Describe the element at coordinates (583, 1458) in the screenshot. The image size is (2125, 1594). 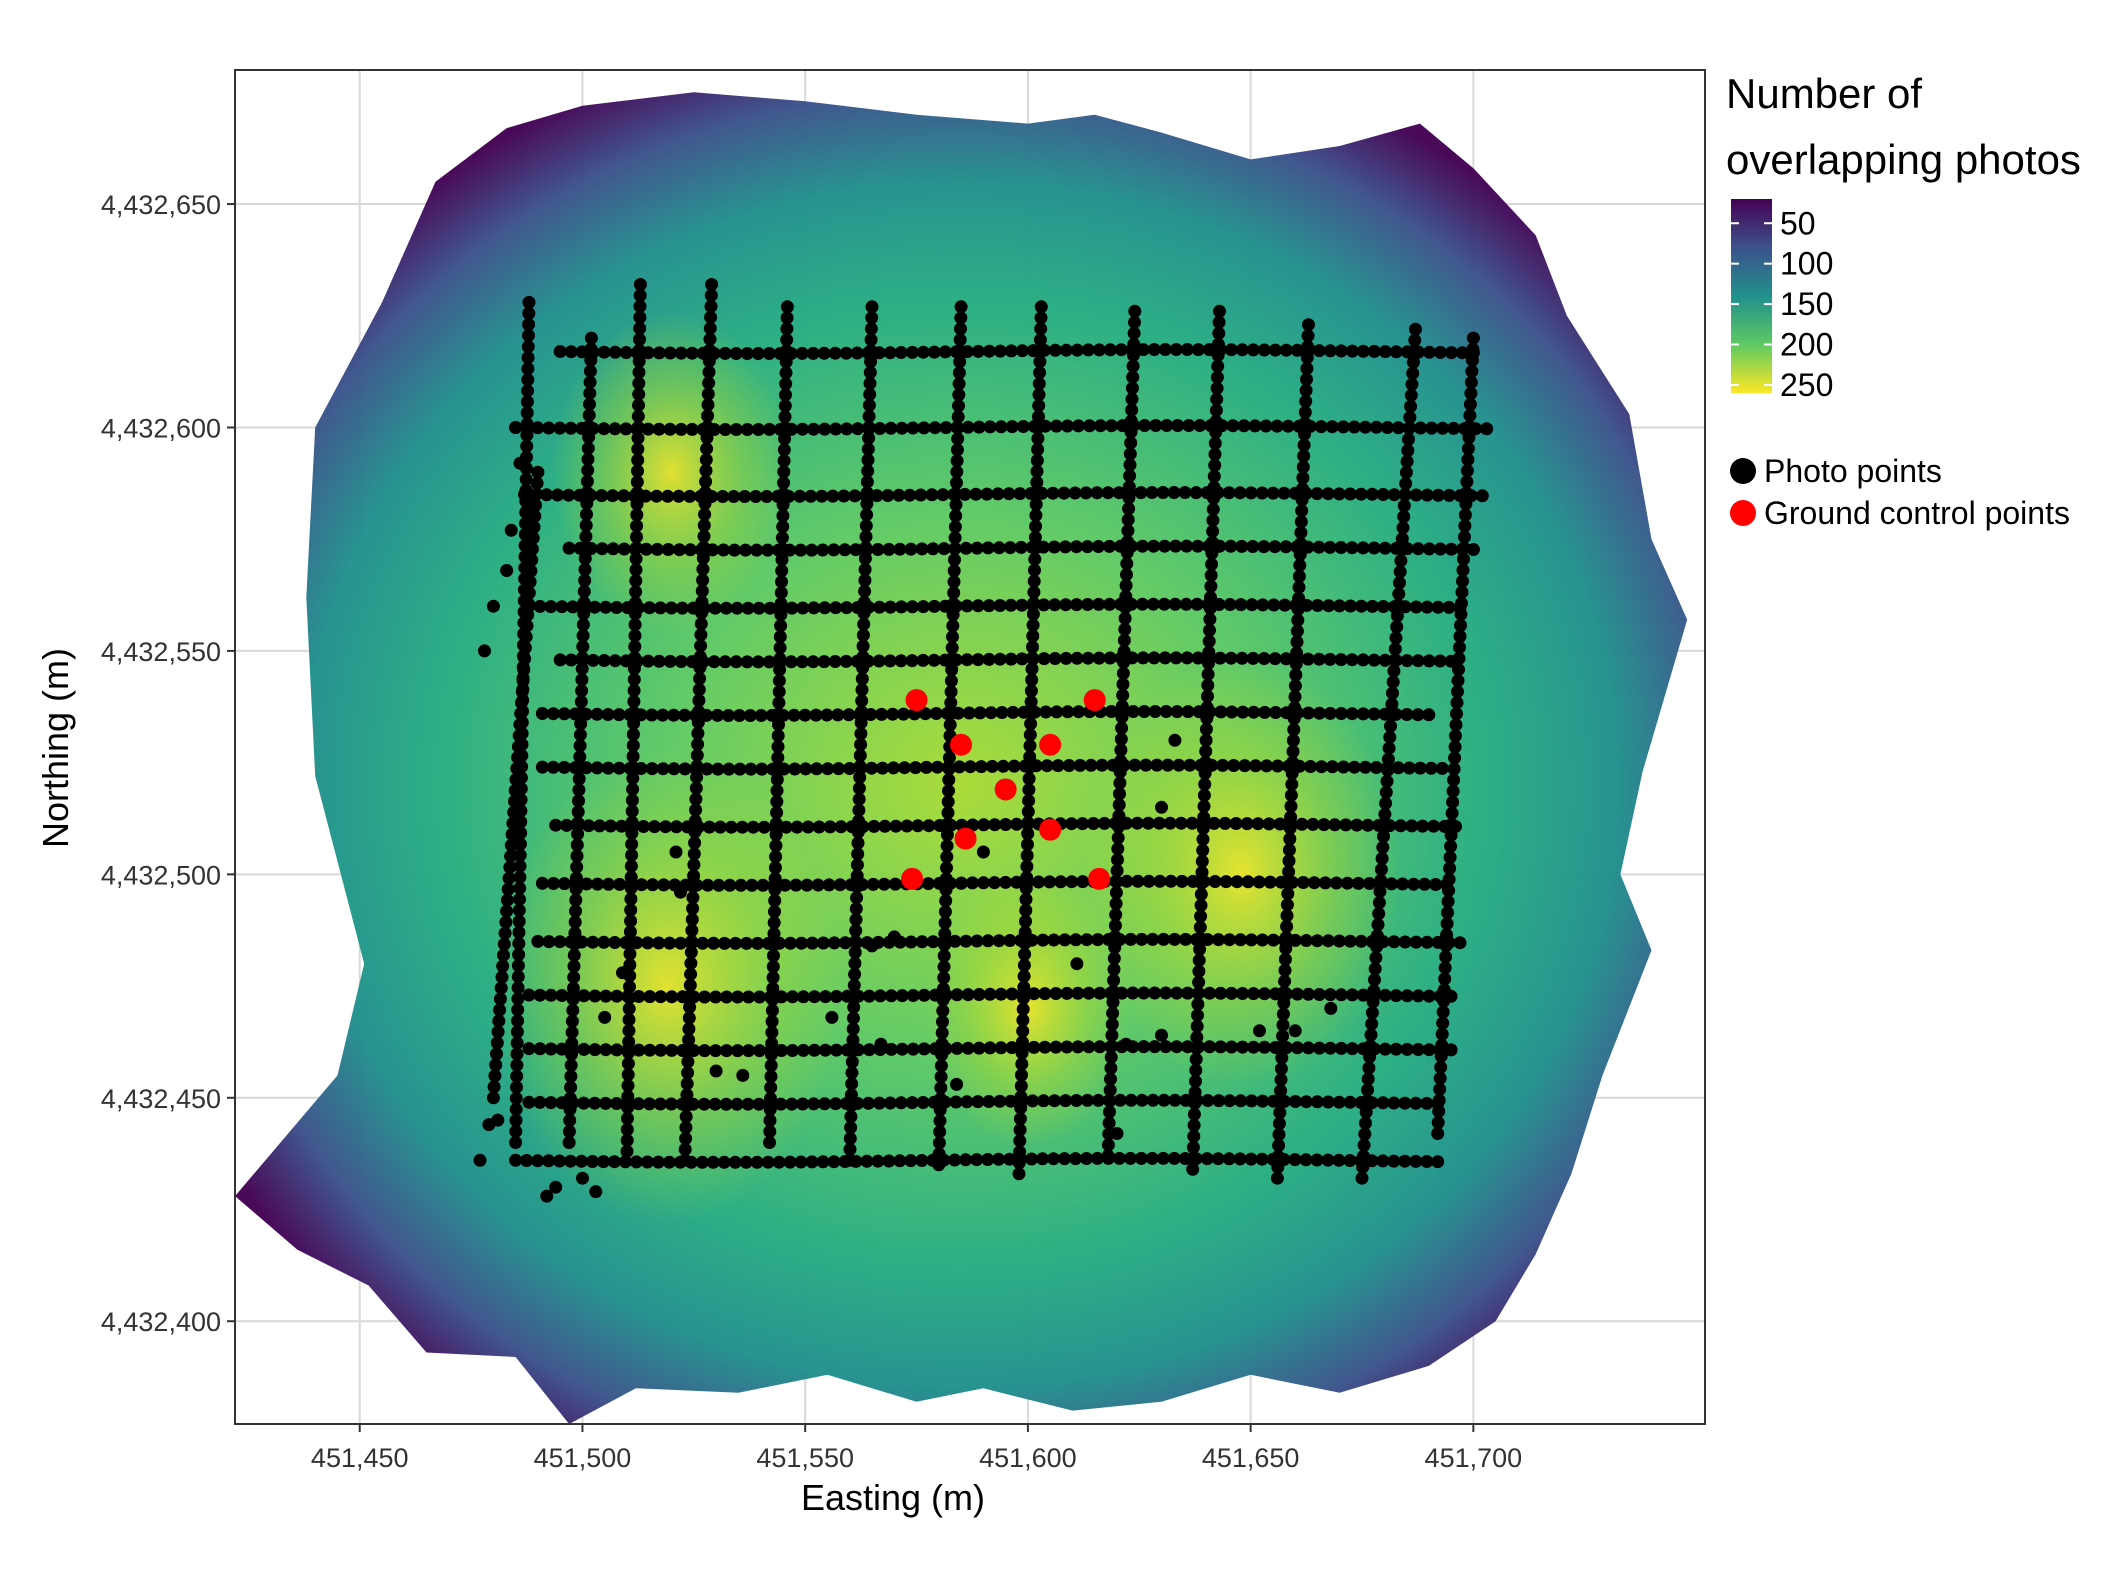
I see `x-tick-label: 451,500` at that location.